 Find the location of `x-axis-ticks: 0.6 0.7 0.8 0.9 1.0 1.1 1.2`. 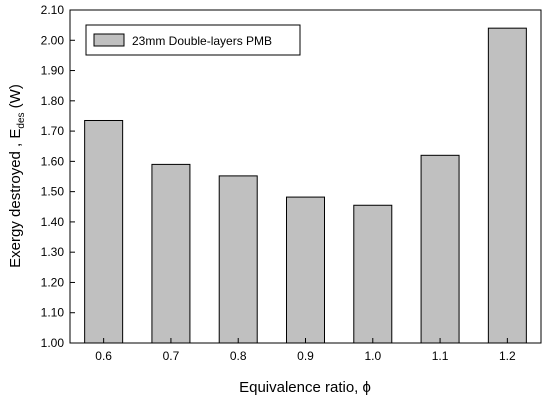

x-axis-ticks: 0.6 0.7 0.8 0.9 1.0 1.1 1.2 is located at coordinates (305, 350).